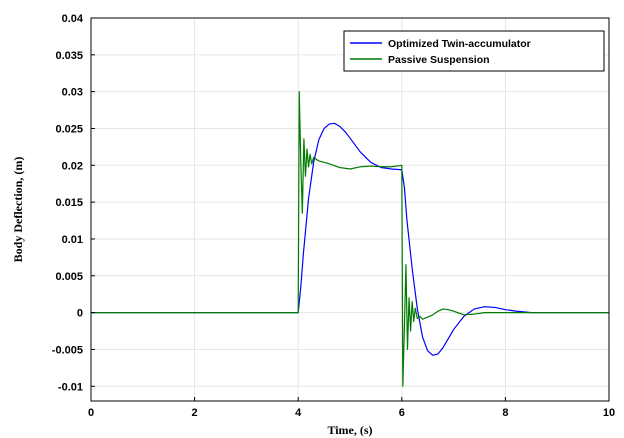 The width and height of the screenshot is (624, 438). Describe the element at coordinates (70, 387) in the screenshot. I see `y-tick-label: -0.01` at that location.